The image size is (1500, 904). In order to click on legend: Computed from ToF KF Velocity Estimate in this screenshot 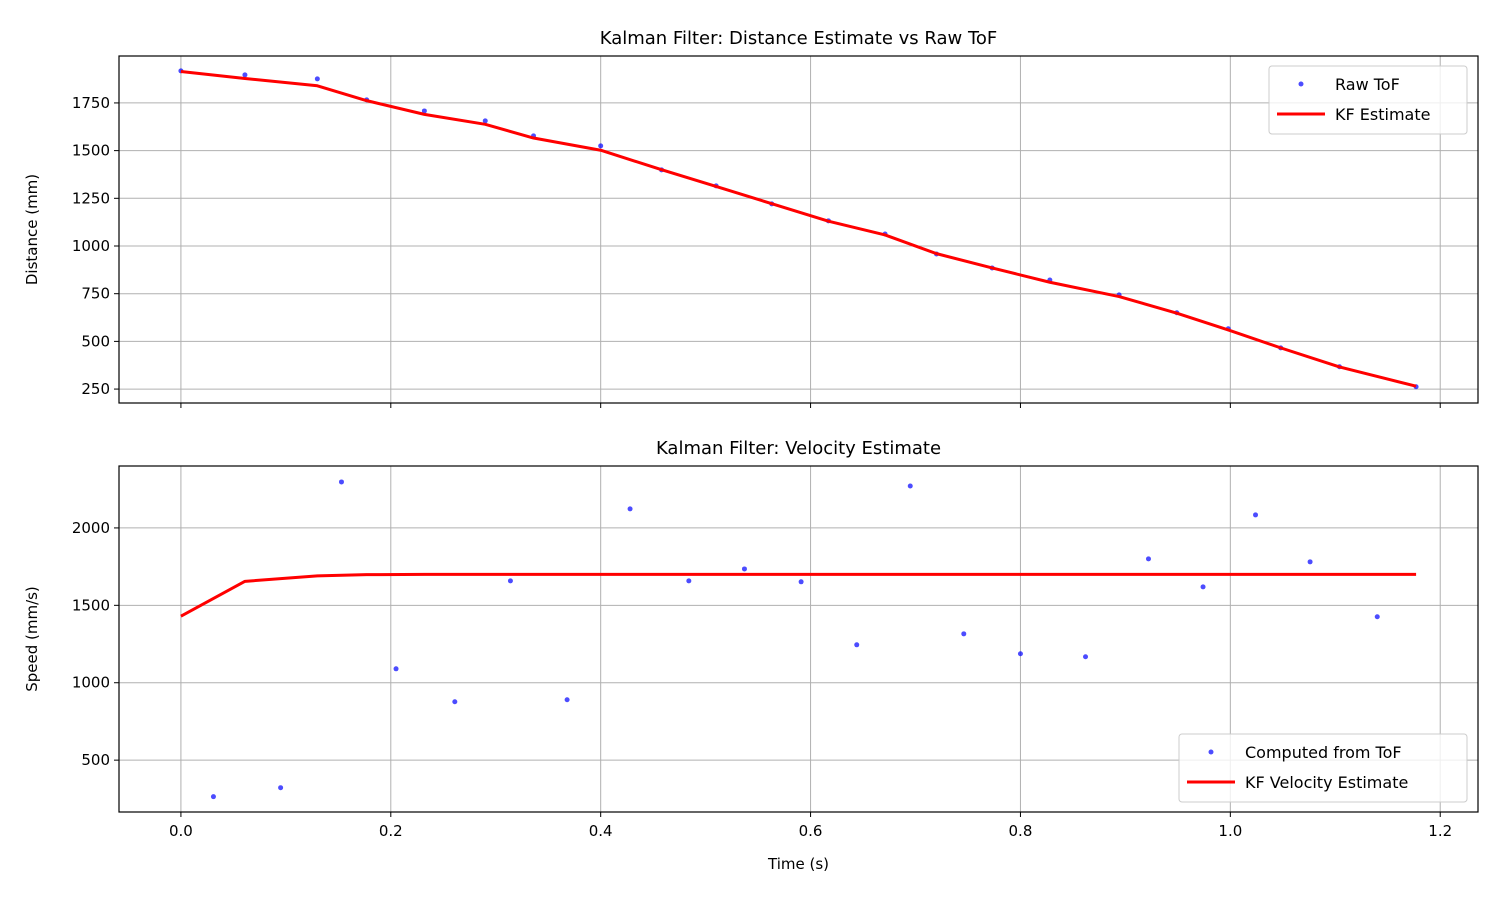, I will do `click(1323, 768)`.